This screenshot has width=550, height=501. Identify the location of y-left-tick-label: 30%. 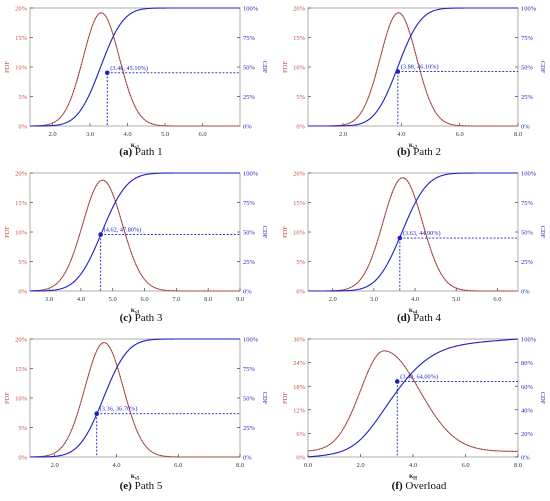
(299, 340).